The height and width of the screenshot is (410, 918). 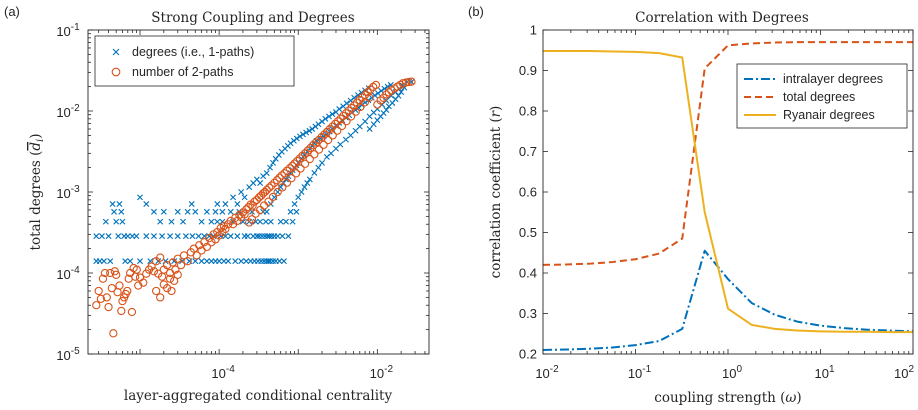 I want to click on panel-a-ylabel-sub: i, so click(x=40, y=140).